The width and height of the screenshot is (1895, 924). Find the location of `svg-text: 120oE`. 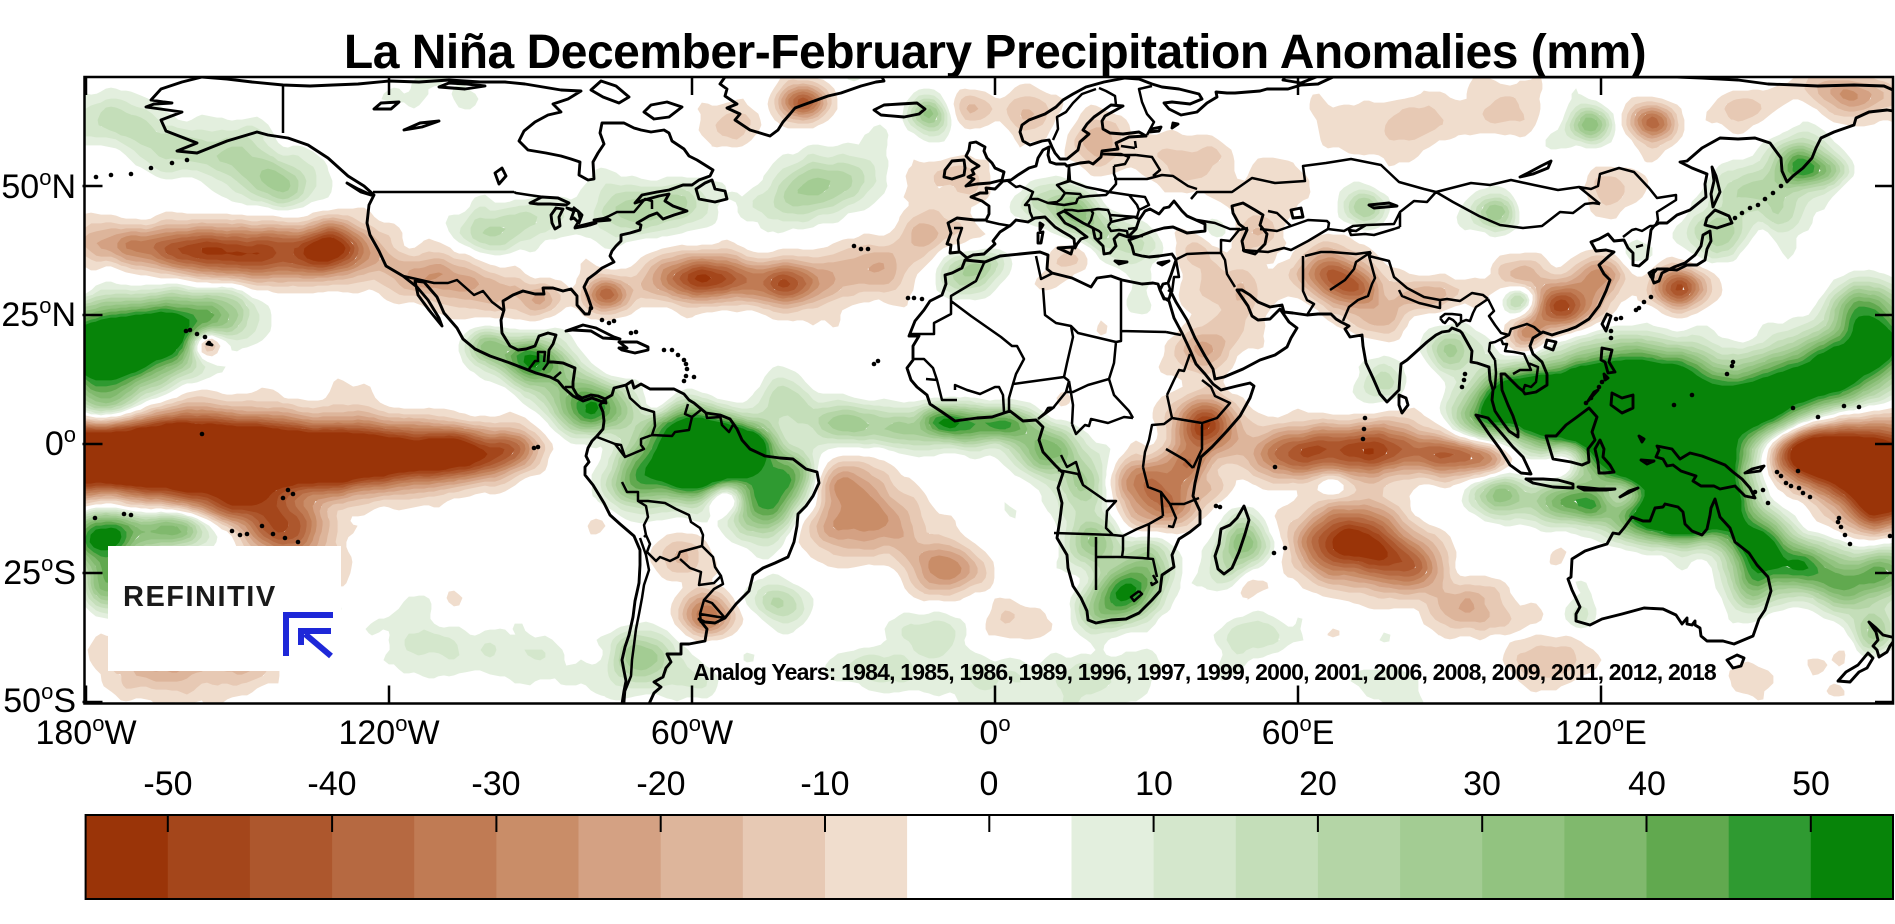

svg-text: 120oE is located at coordinates (1601, 731).